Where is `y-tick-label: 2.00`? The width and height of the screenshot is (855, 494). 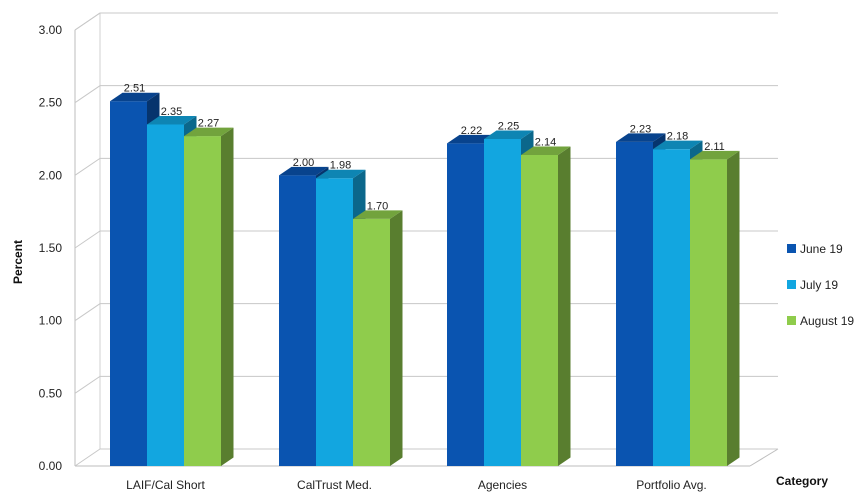 y-tick-label: 2.00 is located at coordinates (51, 175).